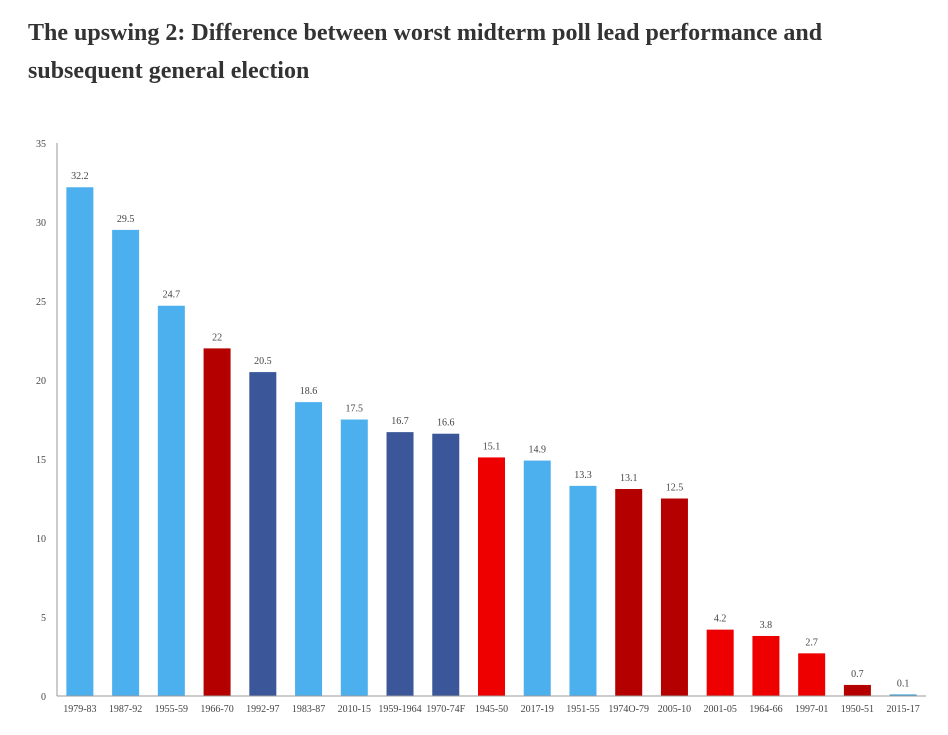 Image resolution: width=948 pixels, height=735 pixels. Describe the element at coordinates (125, 709) in the screenshot. I see `category-label: 1987-92` at that location.